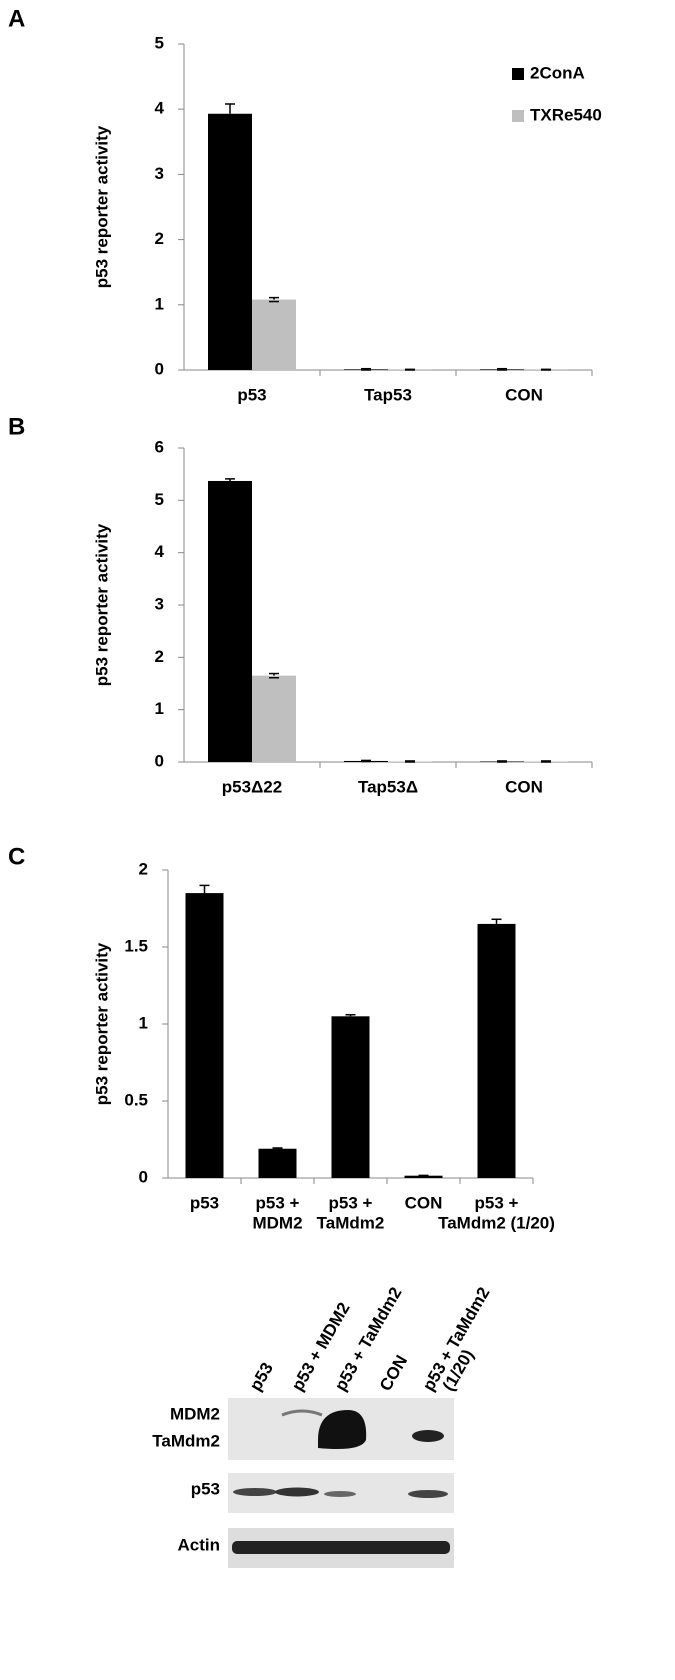  I want to click on x-tick-label: Tap53Δ, so click(388, 786).